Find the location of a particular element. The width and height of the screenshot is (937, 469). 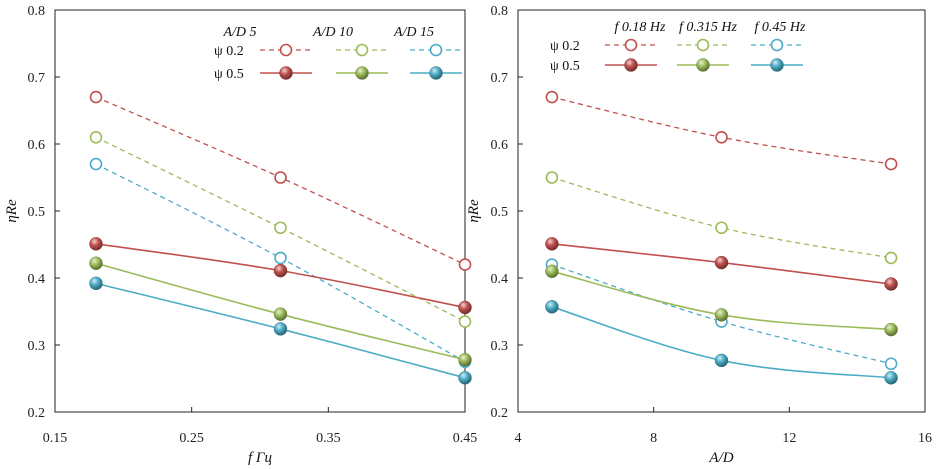

right-ytick-label: 0.4 is located at coordinates (500, 279).